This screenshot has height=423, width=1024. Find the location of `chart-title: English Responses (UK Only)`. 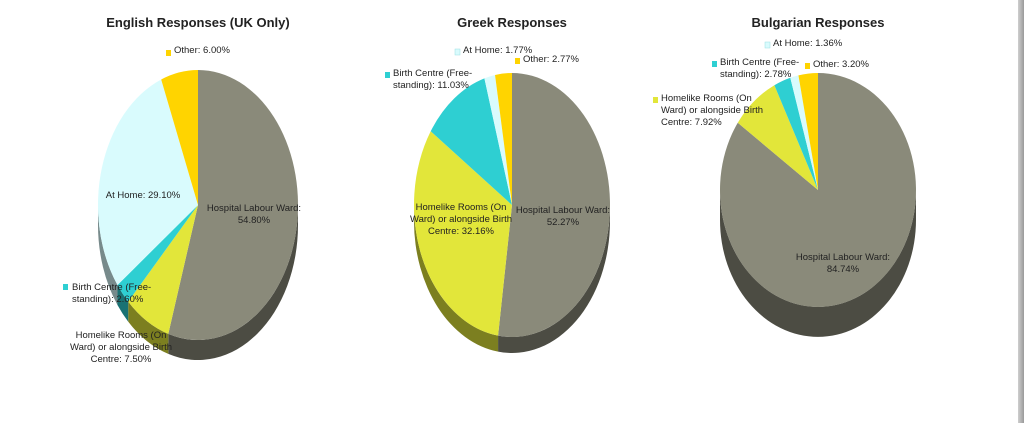

chart-title: English Responses (UK Only) is located at coordinates (197, 22).